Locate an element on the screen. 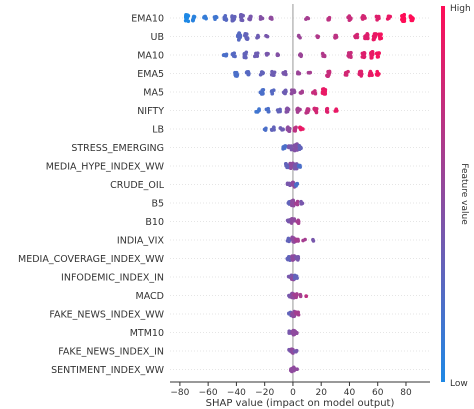 This screenshot has width=474, height=409. x-tick-label: 60 is located at coordinates (378, 393).